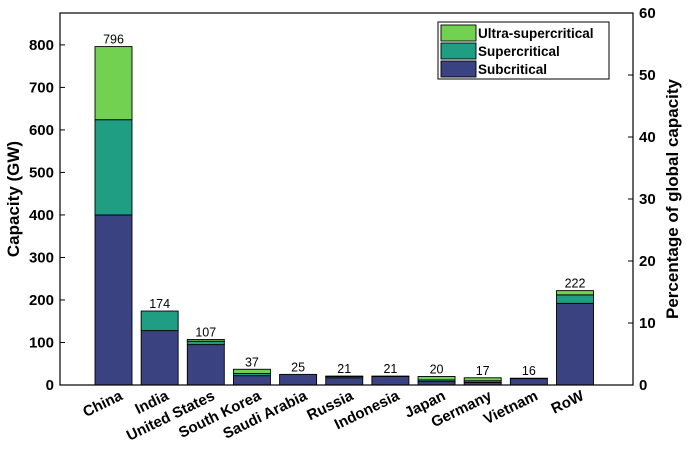 Image resolution: width=700 pixels, height=476 pixels. Describe the element at coordinates (568, 402) in the screenshot. I see `x-tick-label-10: RoW` at that location.